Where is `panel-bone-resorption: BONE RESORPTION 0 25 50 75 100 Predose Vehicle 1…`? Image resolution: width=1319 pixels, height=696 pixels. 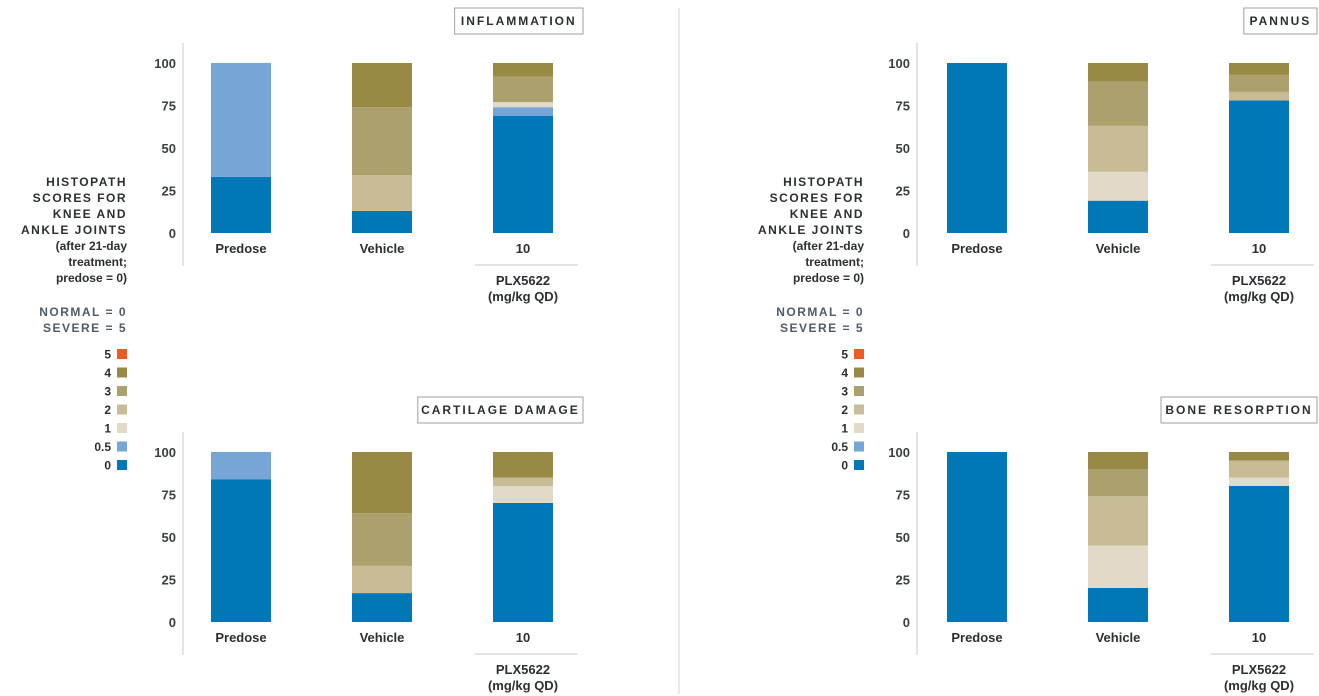 panel-bone-resorption: BONE RESORPTION 0 25 50 75 100 Predose Vehicle 1… is located at coordinates (1103, 544).